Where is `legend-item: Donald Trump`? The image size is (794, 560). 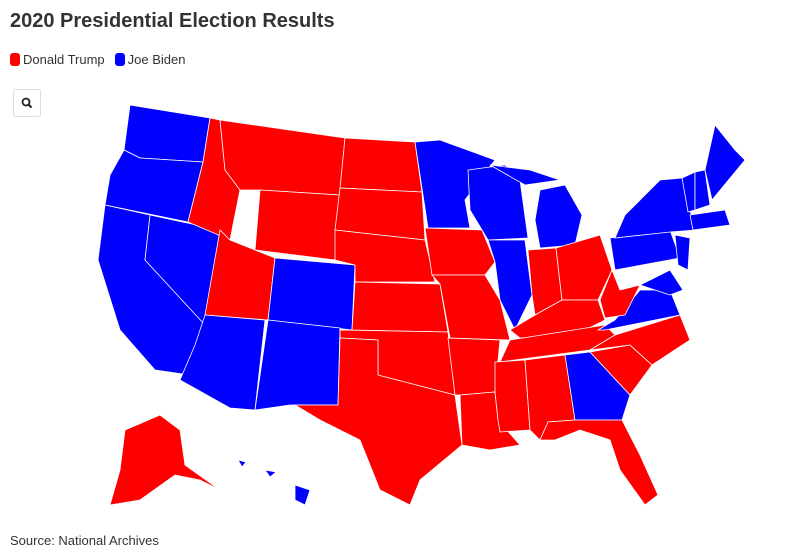 legend-item: Donald Trump is located at coordinates (57, 59).